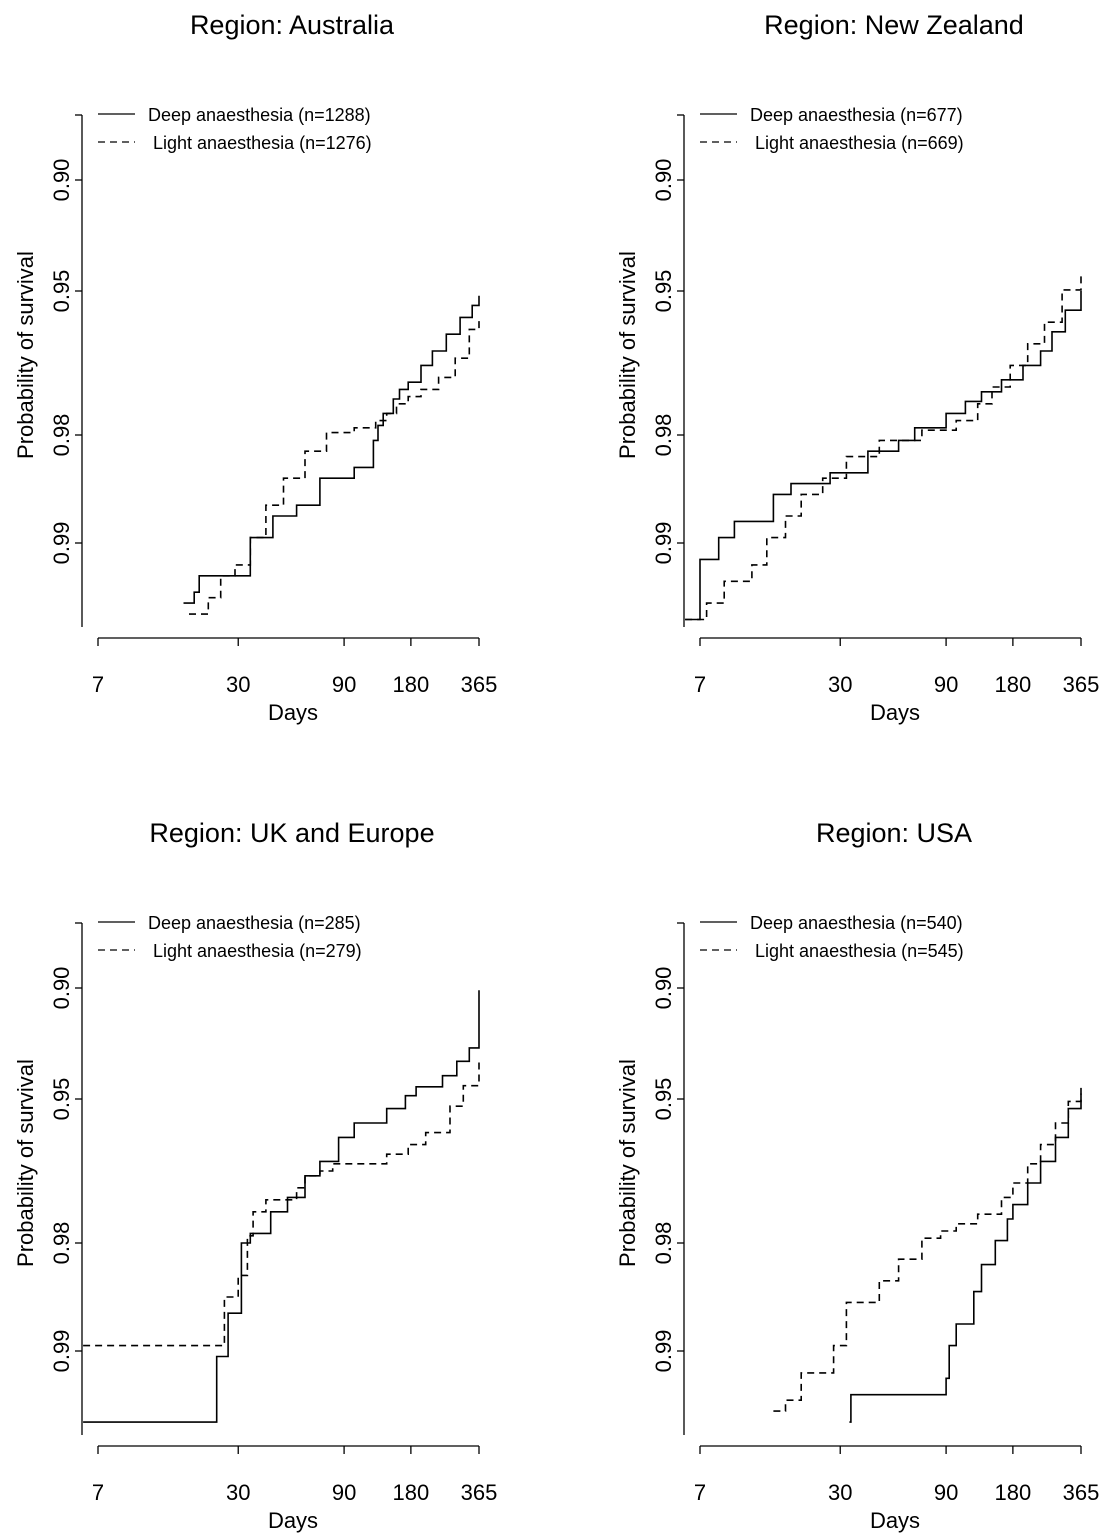 The image size is (1105, 1535). Describe the element at coordinates (894, 25) in the screenshot. I see `panel-title: Region: New Zealand` at that location.